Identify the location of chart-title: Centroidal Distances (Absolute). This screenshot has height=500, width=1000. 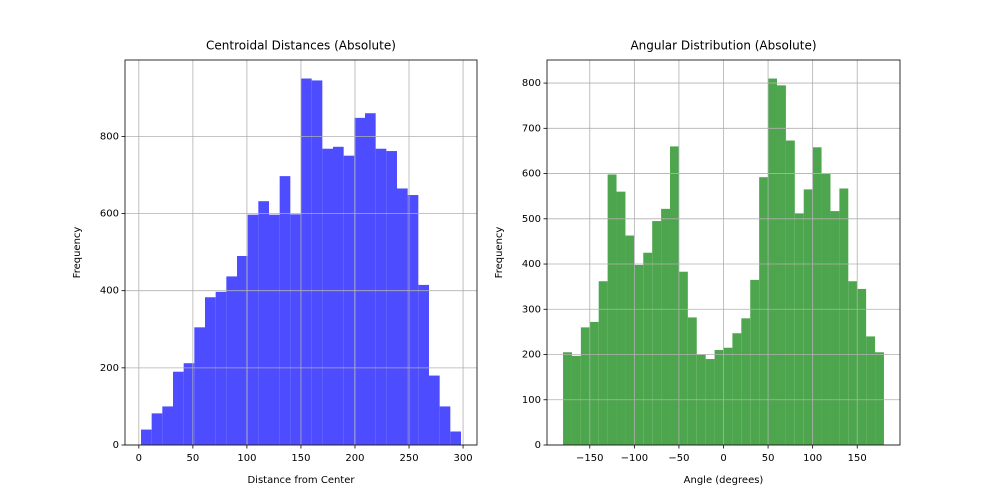
(301, 46).